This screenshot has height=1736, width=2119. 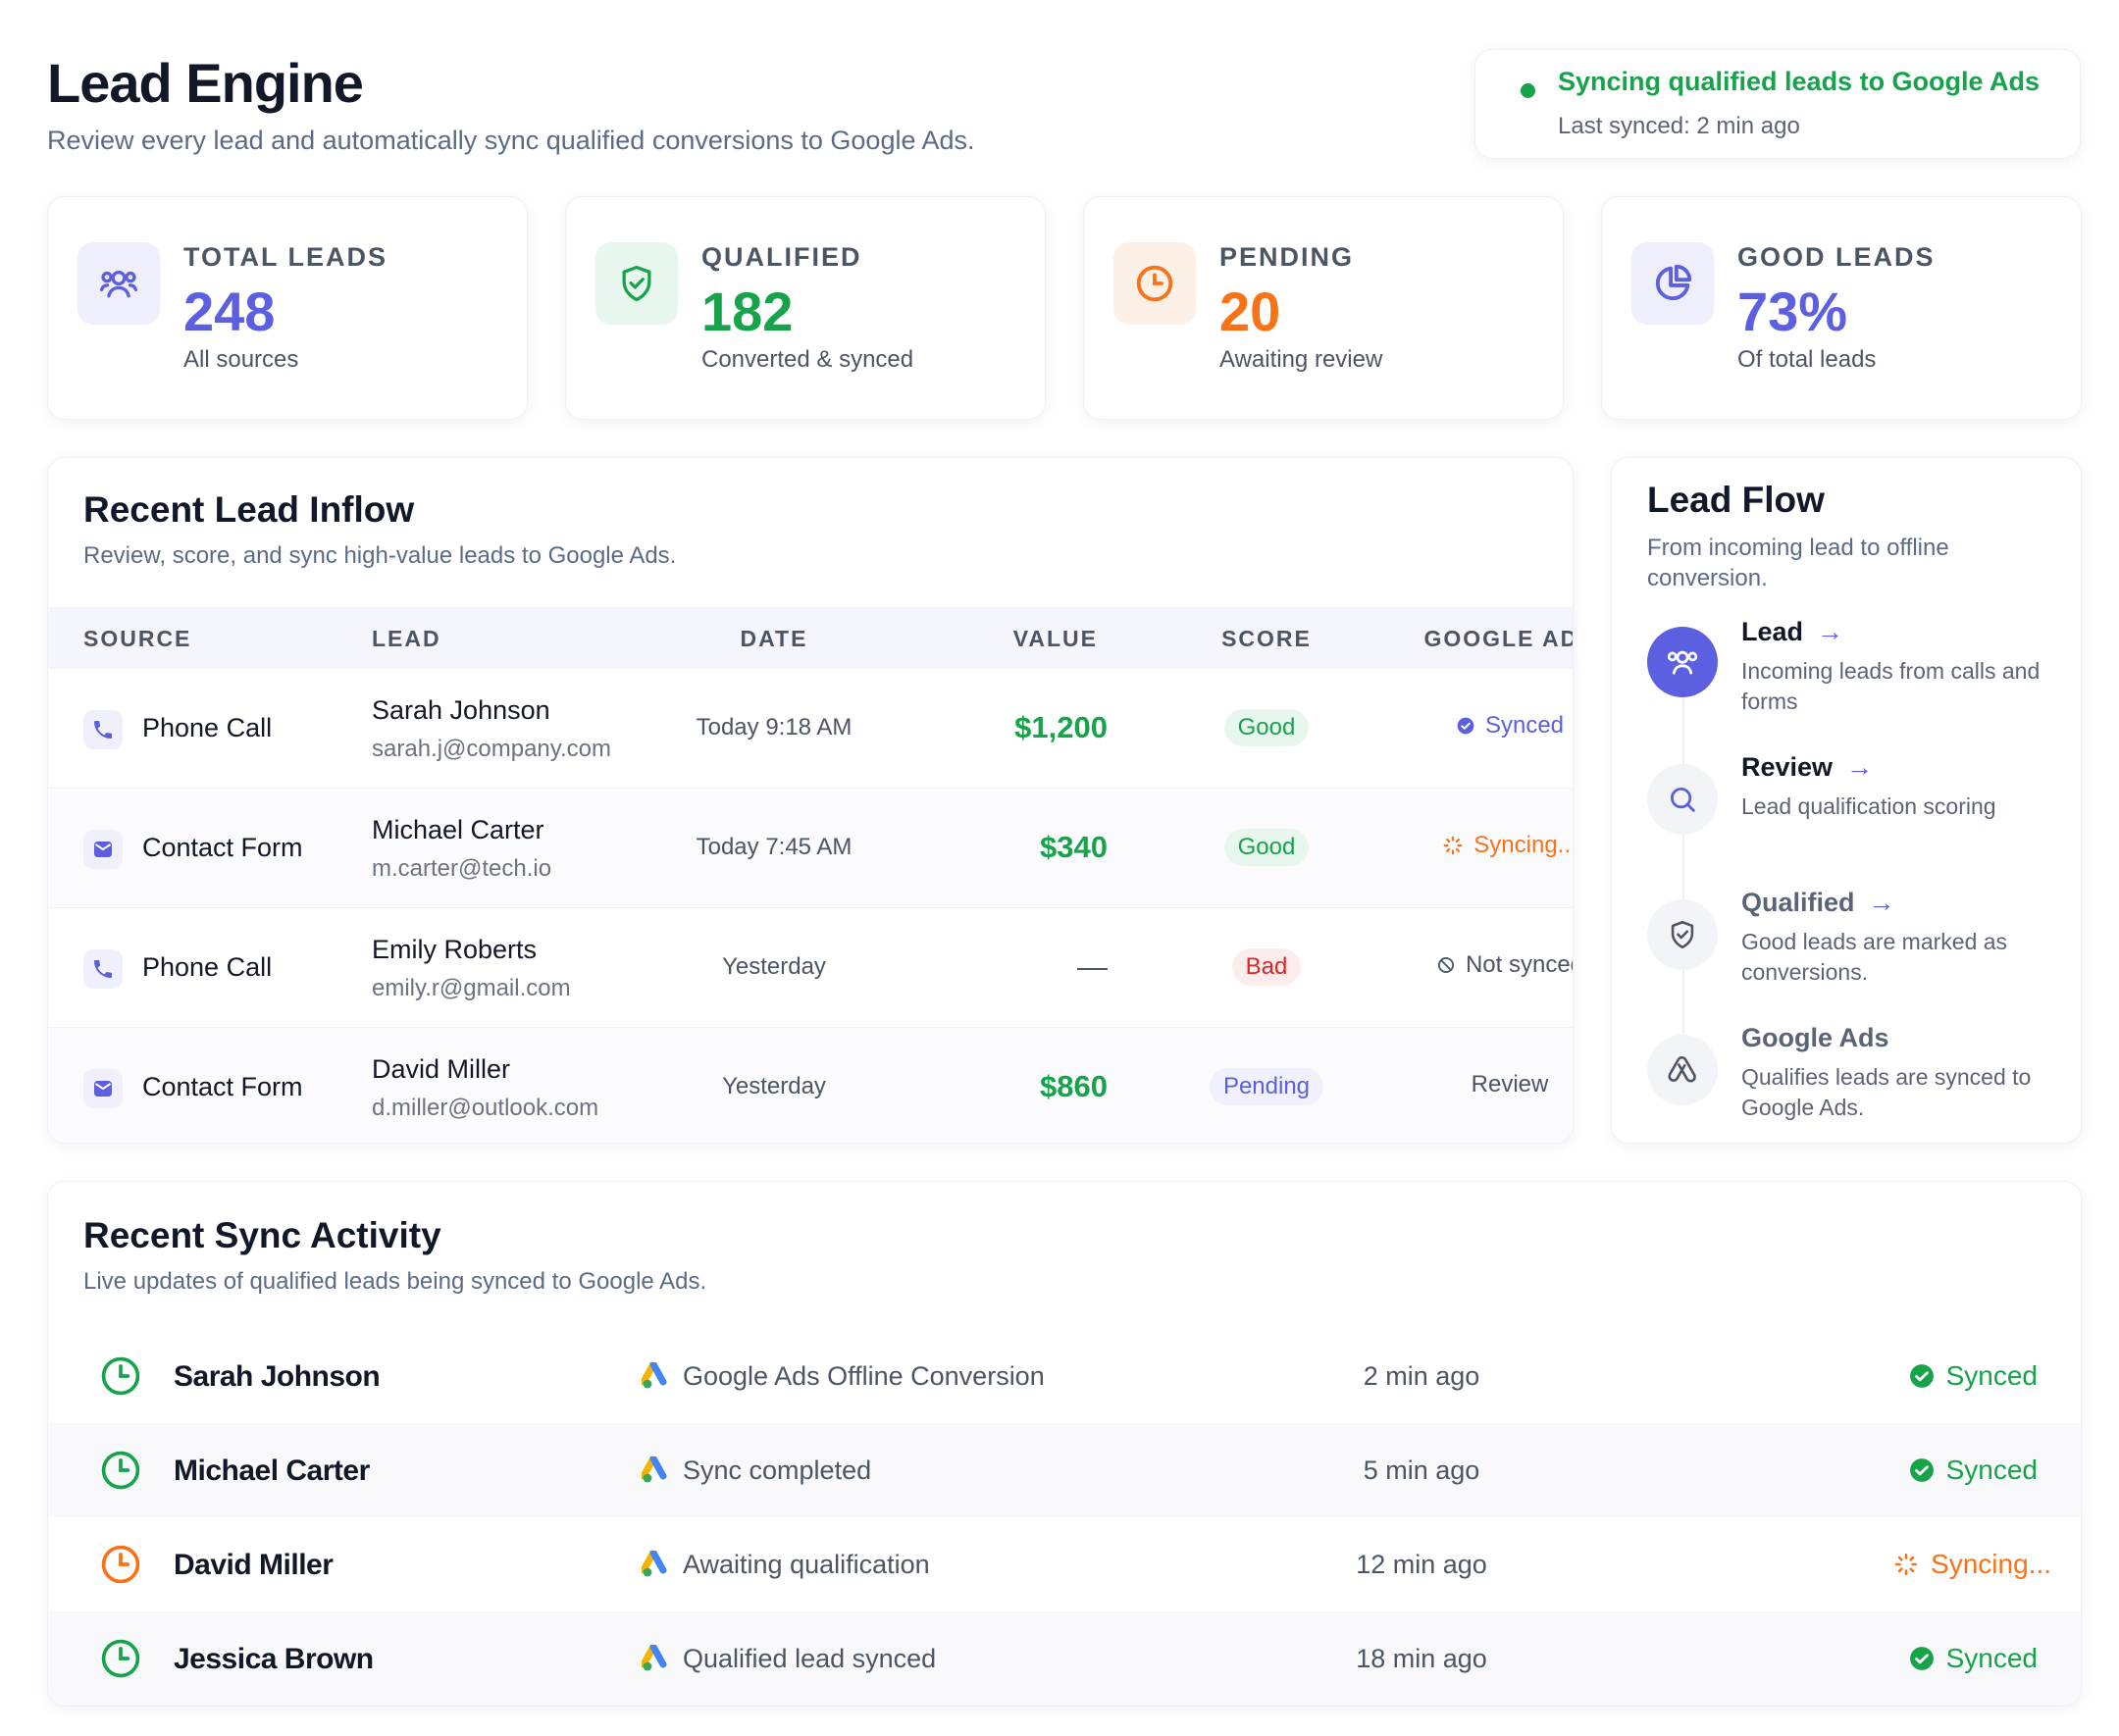 I want to click on score-badge: Pending, so click(x=1266, y=1087).